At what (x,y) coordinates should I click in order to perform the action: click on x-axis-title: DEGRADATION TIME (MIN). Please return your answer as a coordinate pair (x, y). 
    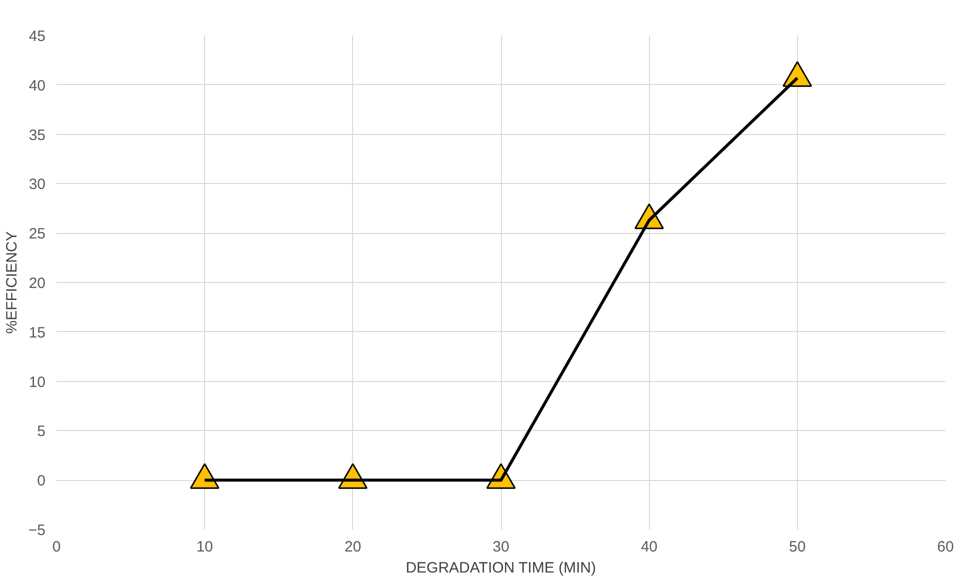
    Looking at the image, I should click on (501, 568).